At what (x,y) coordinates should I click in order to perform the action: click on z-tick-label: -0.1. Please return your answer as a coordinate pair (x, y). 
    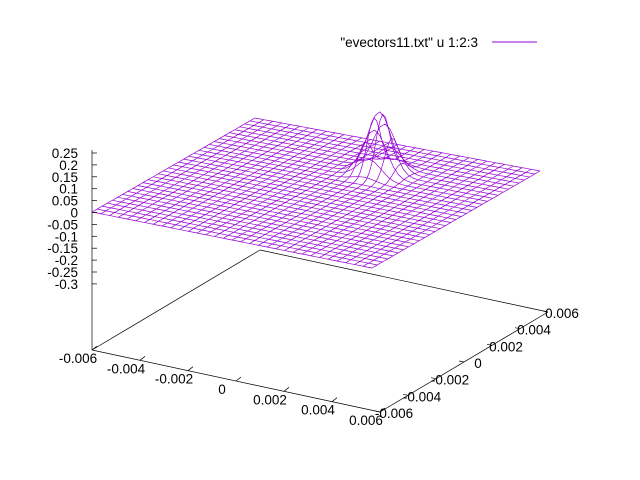
    Looking at the image, I should click on (66, 236).